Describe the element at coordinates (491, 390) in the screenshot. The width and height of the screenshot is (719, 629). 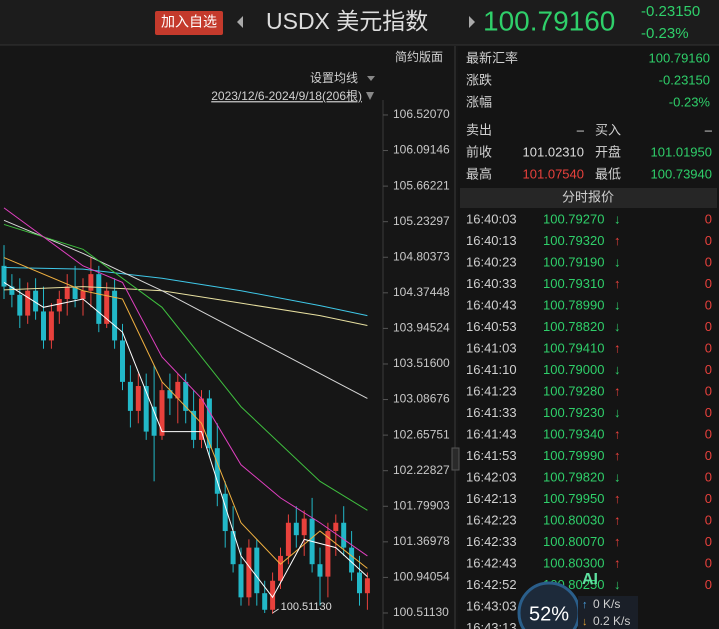
I see `tick-time: 16:41:23` at that location.